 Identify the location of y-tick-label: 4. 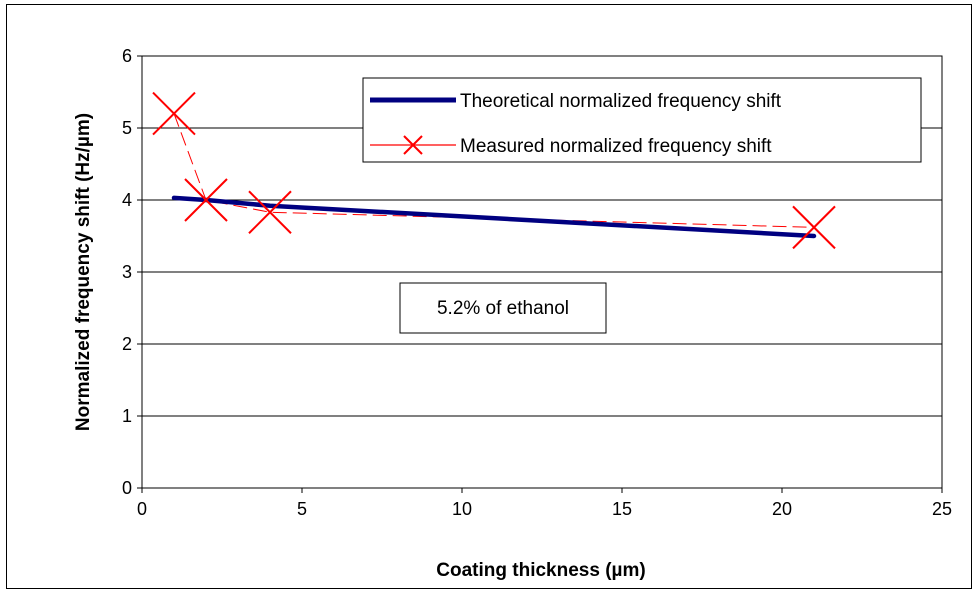
(127, 200).